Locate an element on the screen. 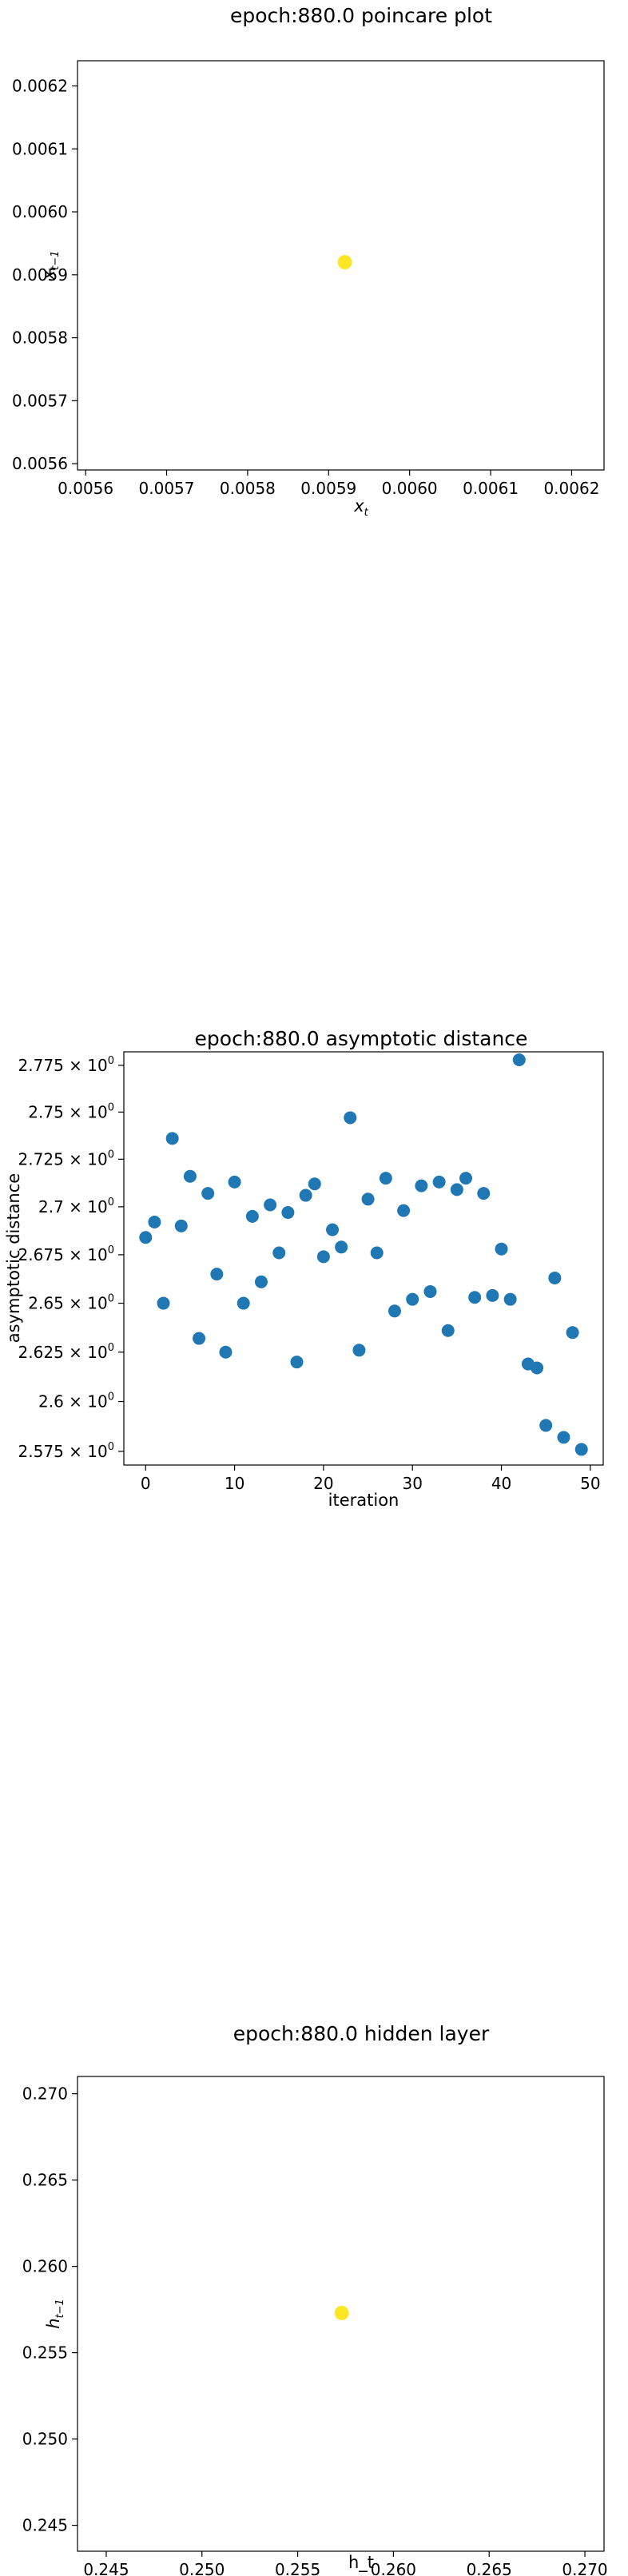 The width and height of the screenshot is (628, 2576). y-tick-label: 2.6 × 100 is located at coordinates (76, 1401).